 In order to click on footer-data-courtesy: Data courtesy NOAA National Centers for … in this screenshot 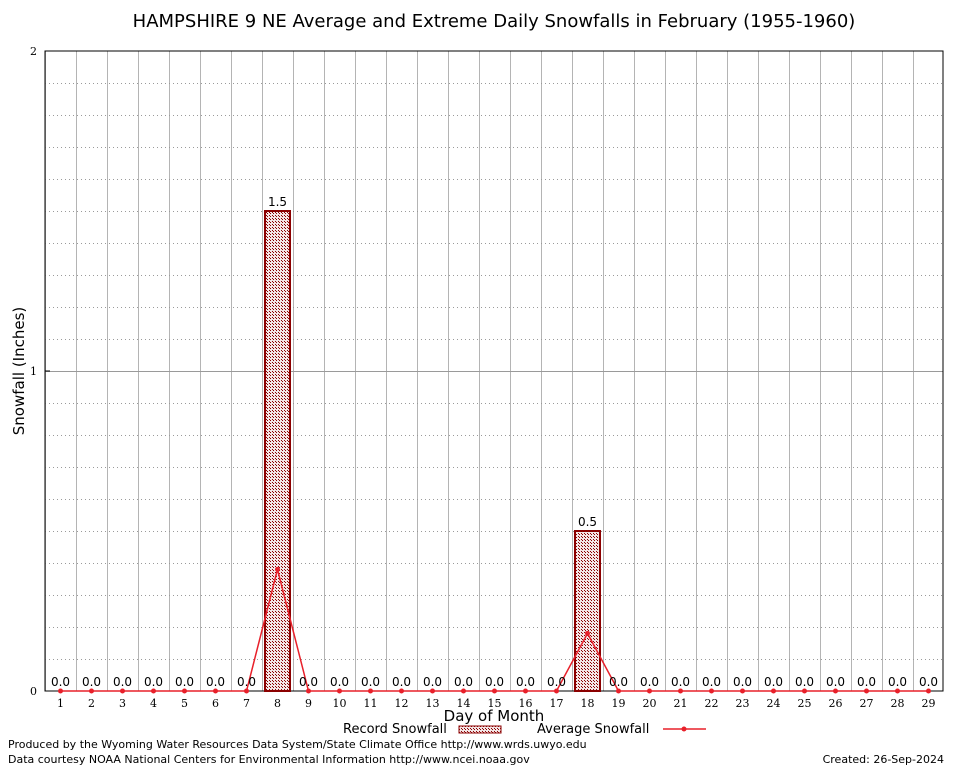, I will do `click(269, 759)`.